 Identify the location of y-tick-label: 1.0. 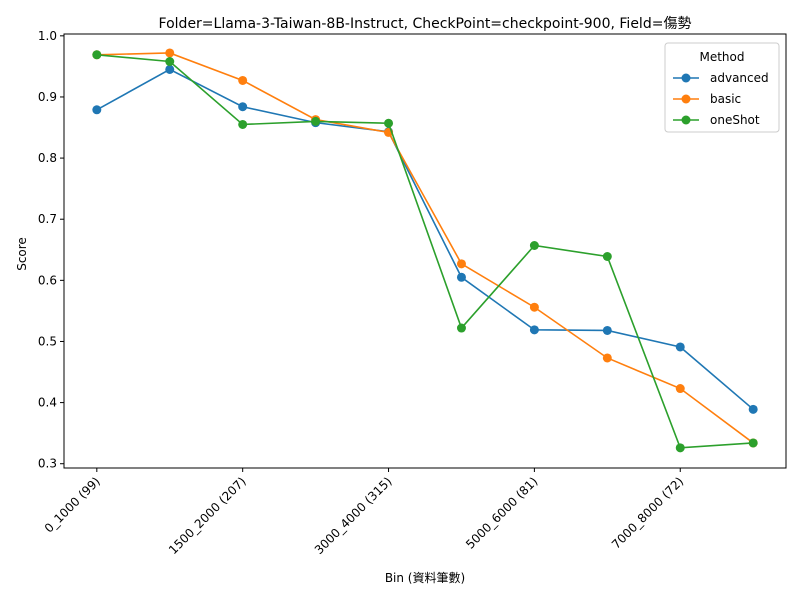
(47, 36).